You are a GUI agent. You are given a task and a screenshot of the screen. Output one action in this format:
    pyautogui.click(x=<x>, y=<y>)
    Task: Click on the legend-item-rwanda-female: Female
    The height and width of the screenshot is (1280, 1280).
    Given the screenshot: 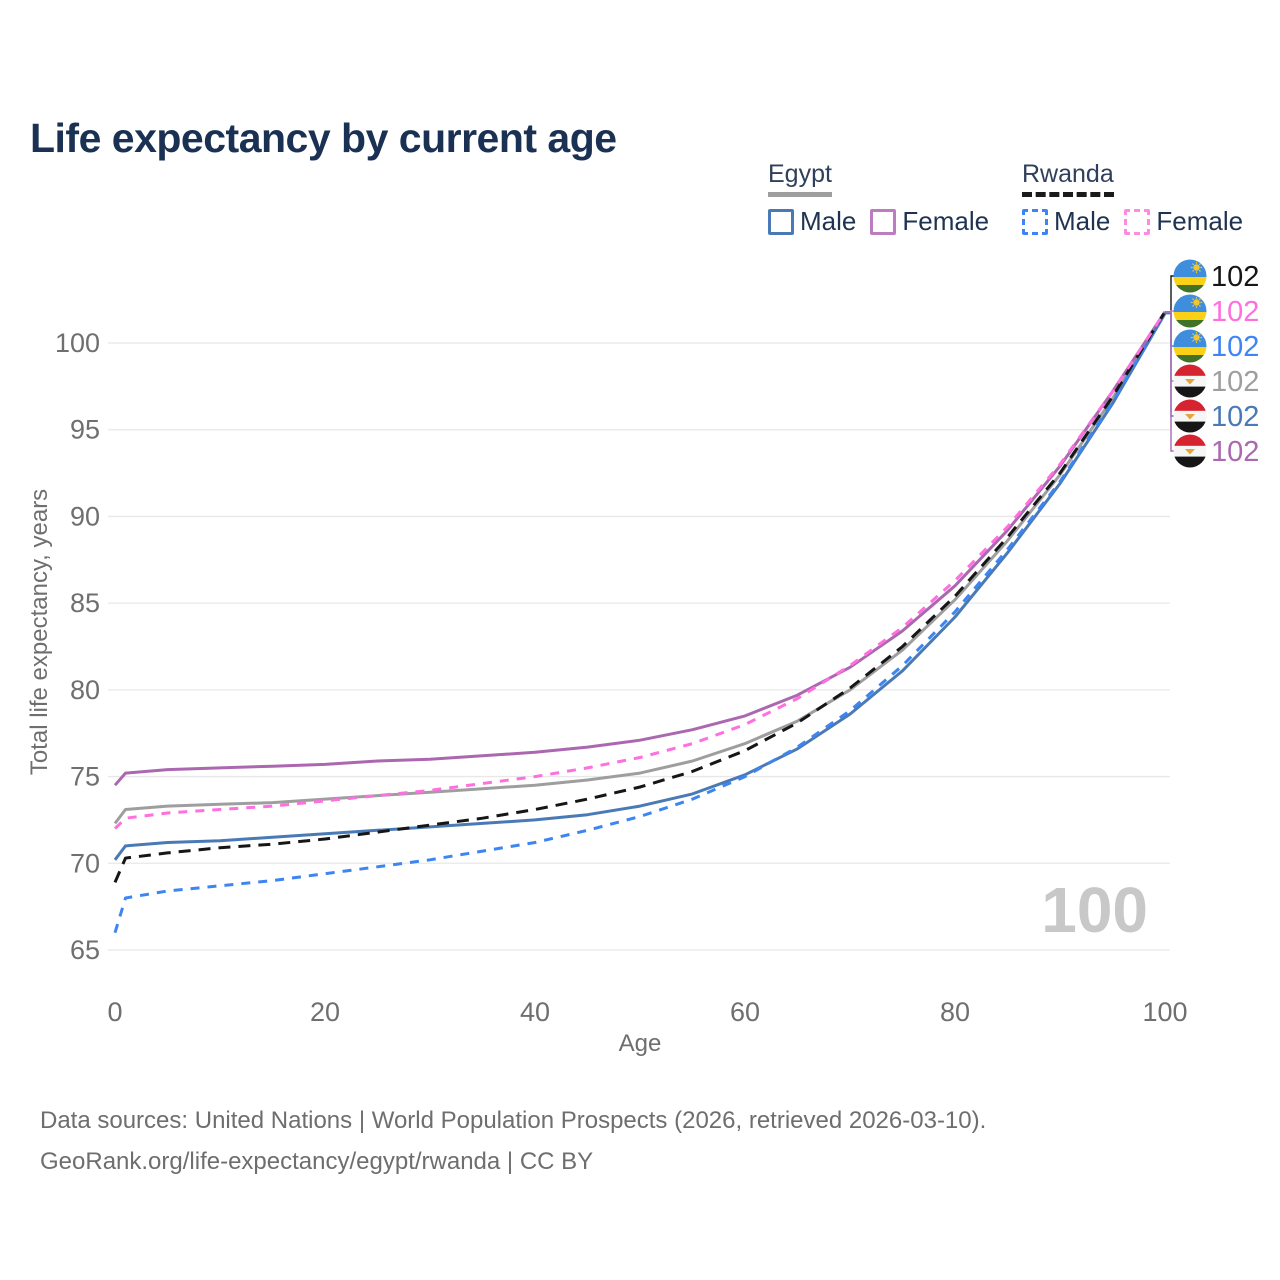 What is the action you would take?
    pyautogui.click(x=1183, y=221)
    